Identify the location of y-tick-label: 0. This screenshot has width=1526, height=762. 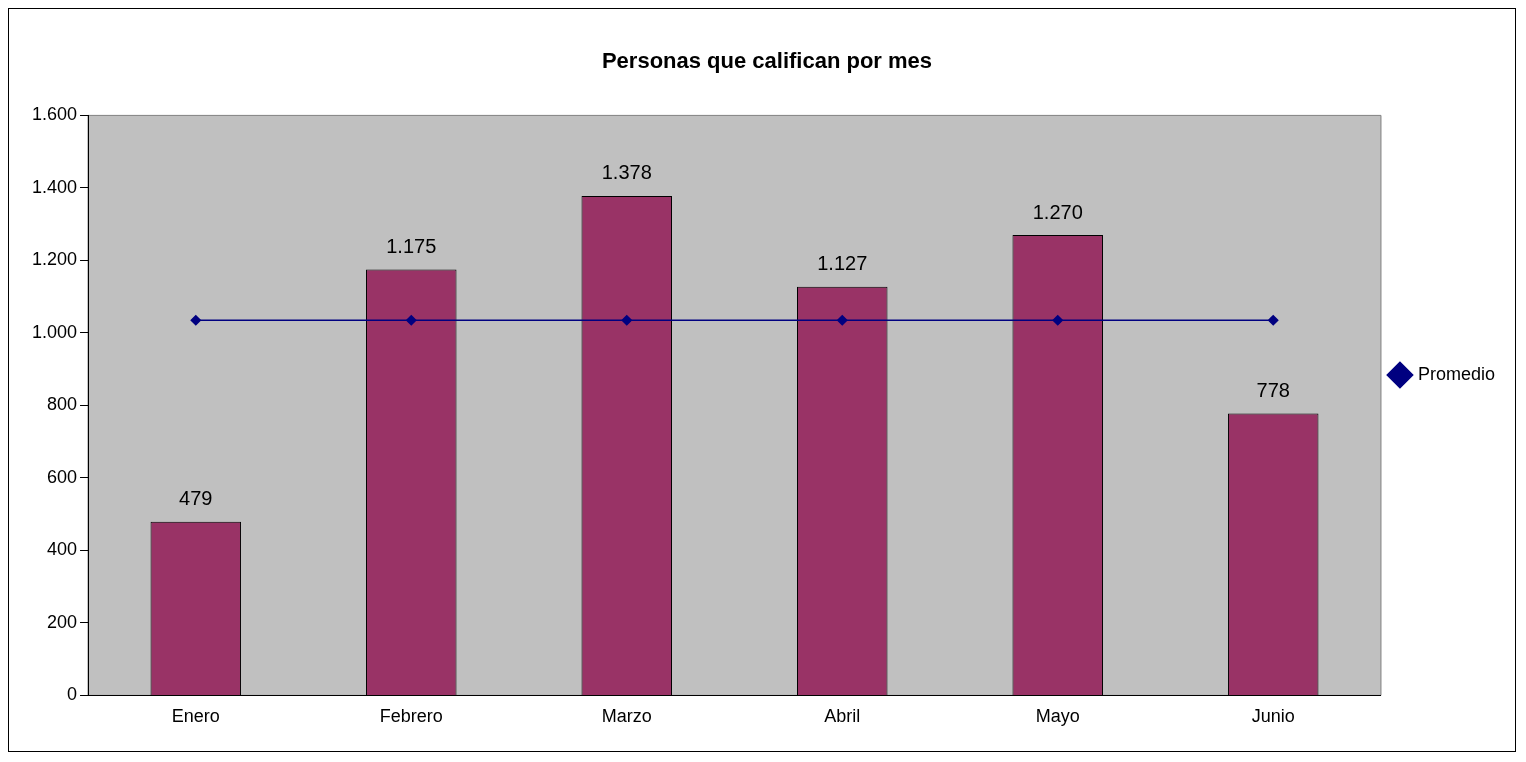
(72, 694).